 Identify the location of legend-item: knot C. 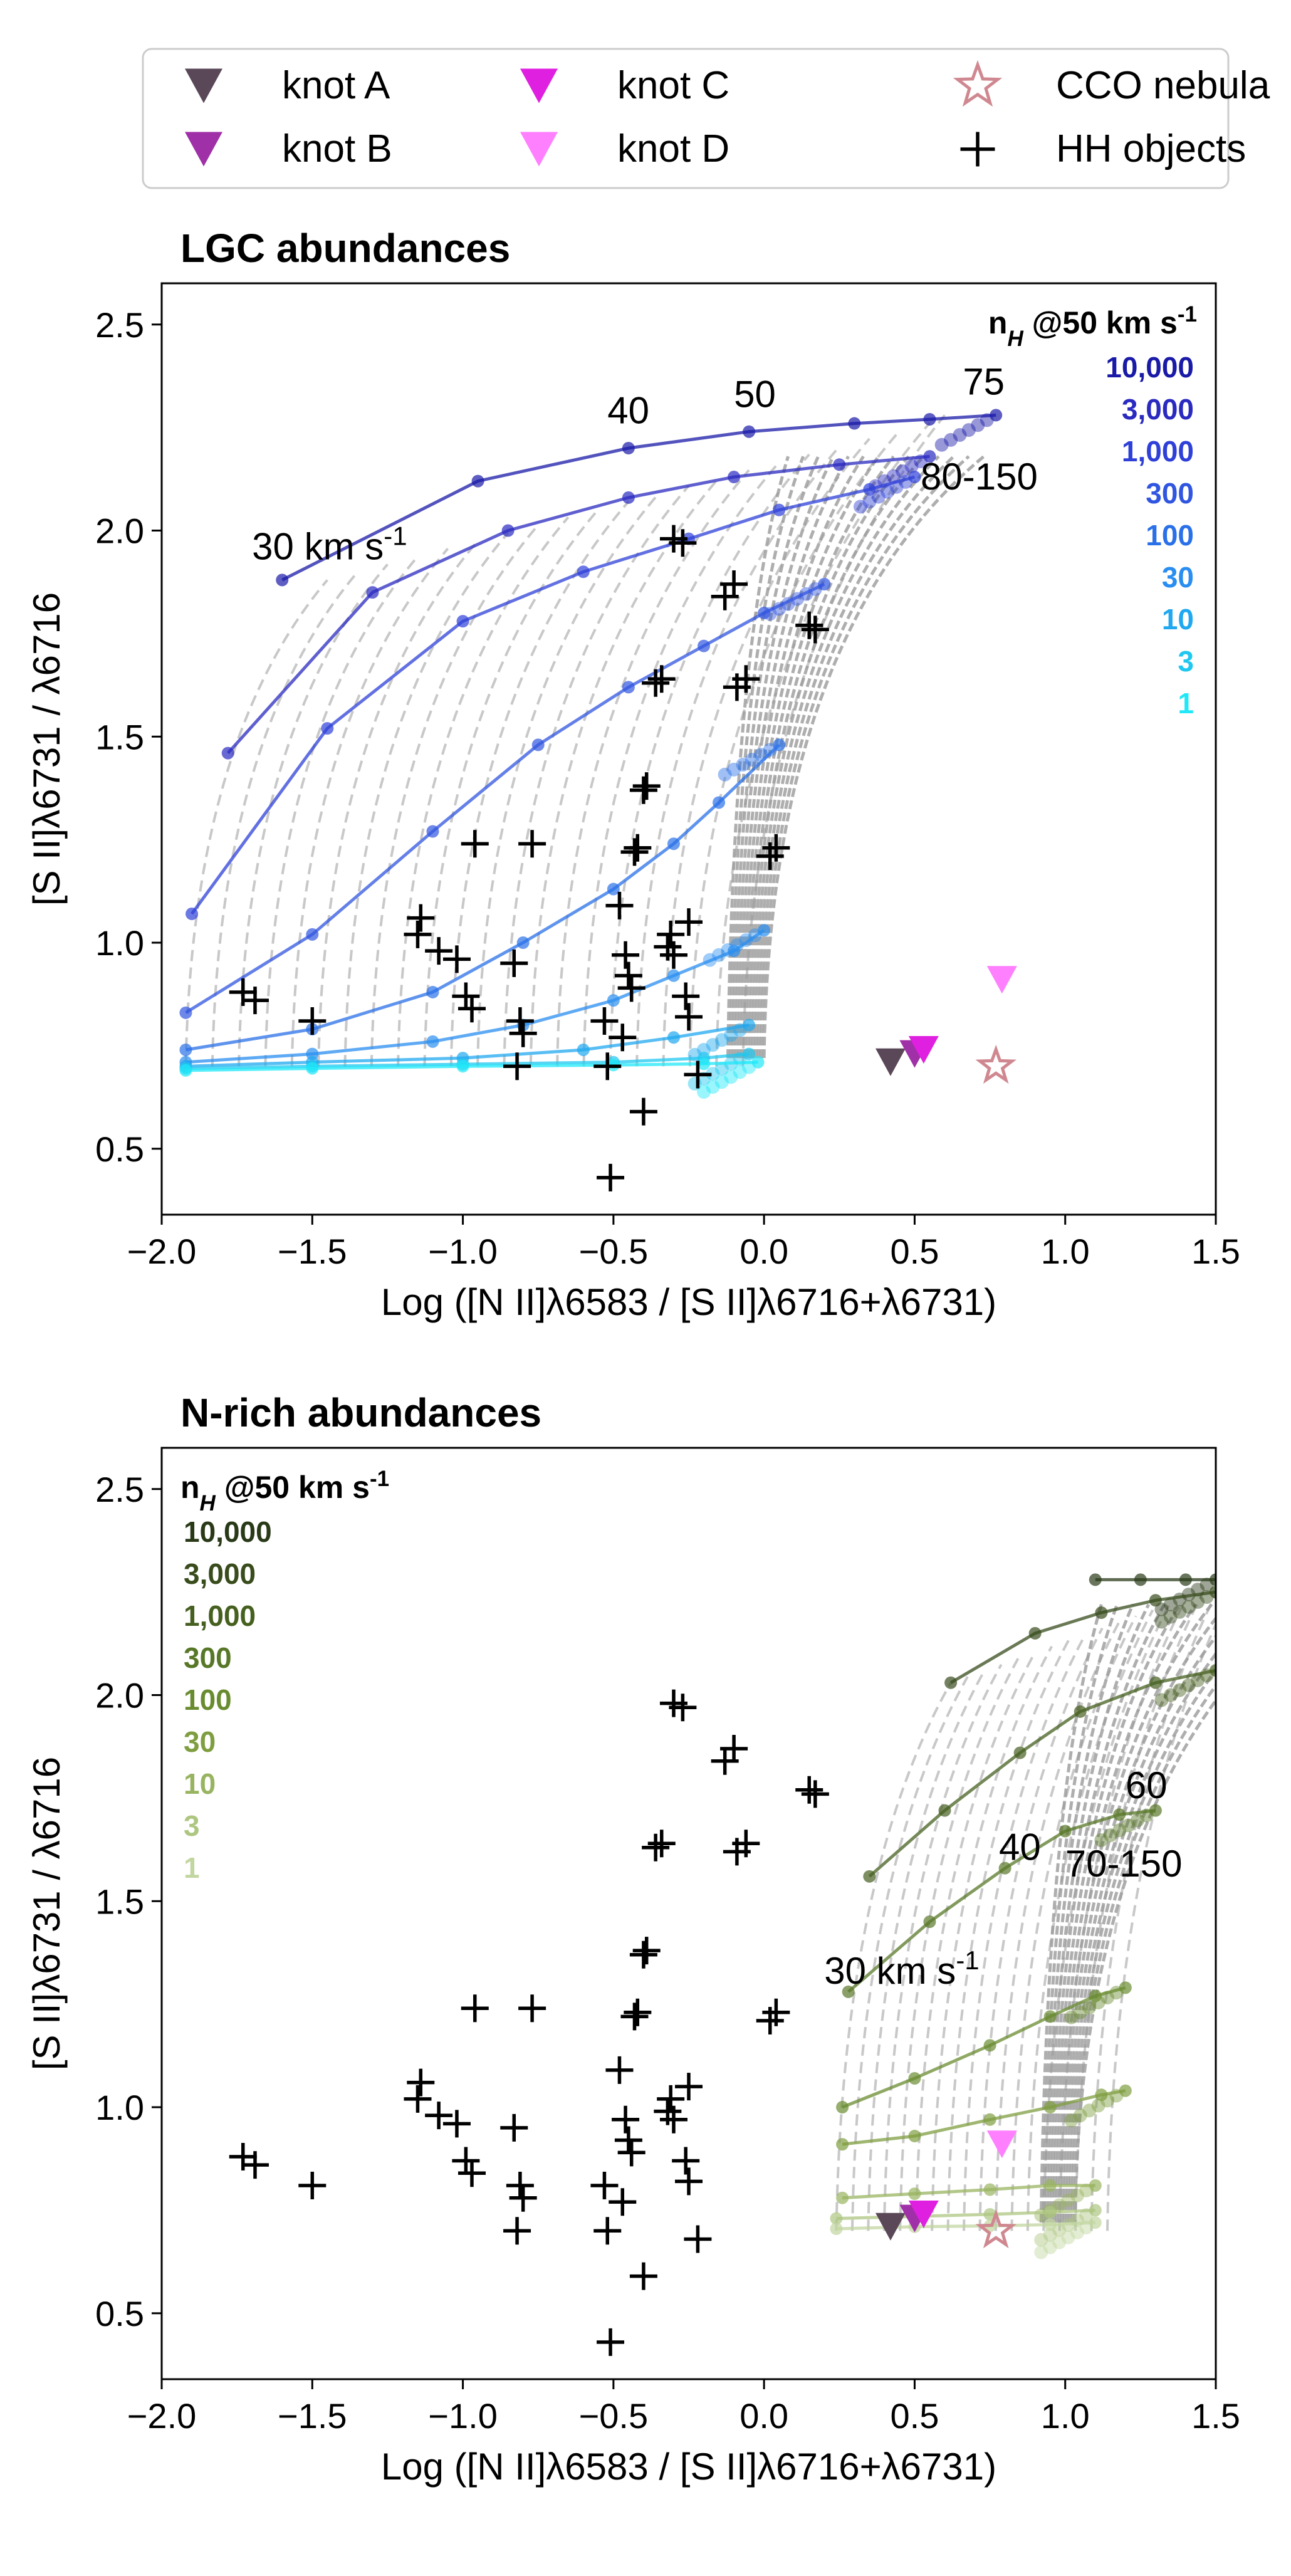
(624, 85).